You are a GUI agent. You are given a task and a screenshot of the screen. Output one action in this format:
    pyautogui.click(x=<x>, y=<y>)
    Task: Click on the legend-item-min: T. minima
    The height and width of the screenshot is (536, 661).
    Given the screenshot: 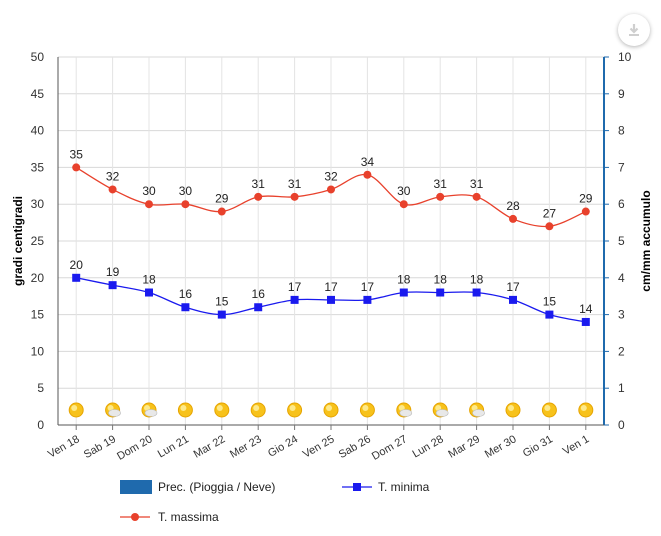 What is the action you would take?
    pyautogui.click(x=386, y=487)
    